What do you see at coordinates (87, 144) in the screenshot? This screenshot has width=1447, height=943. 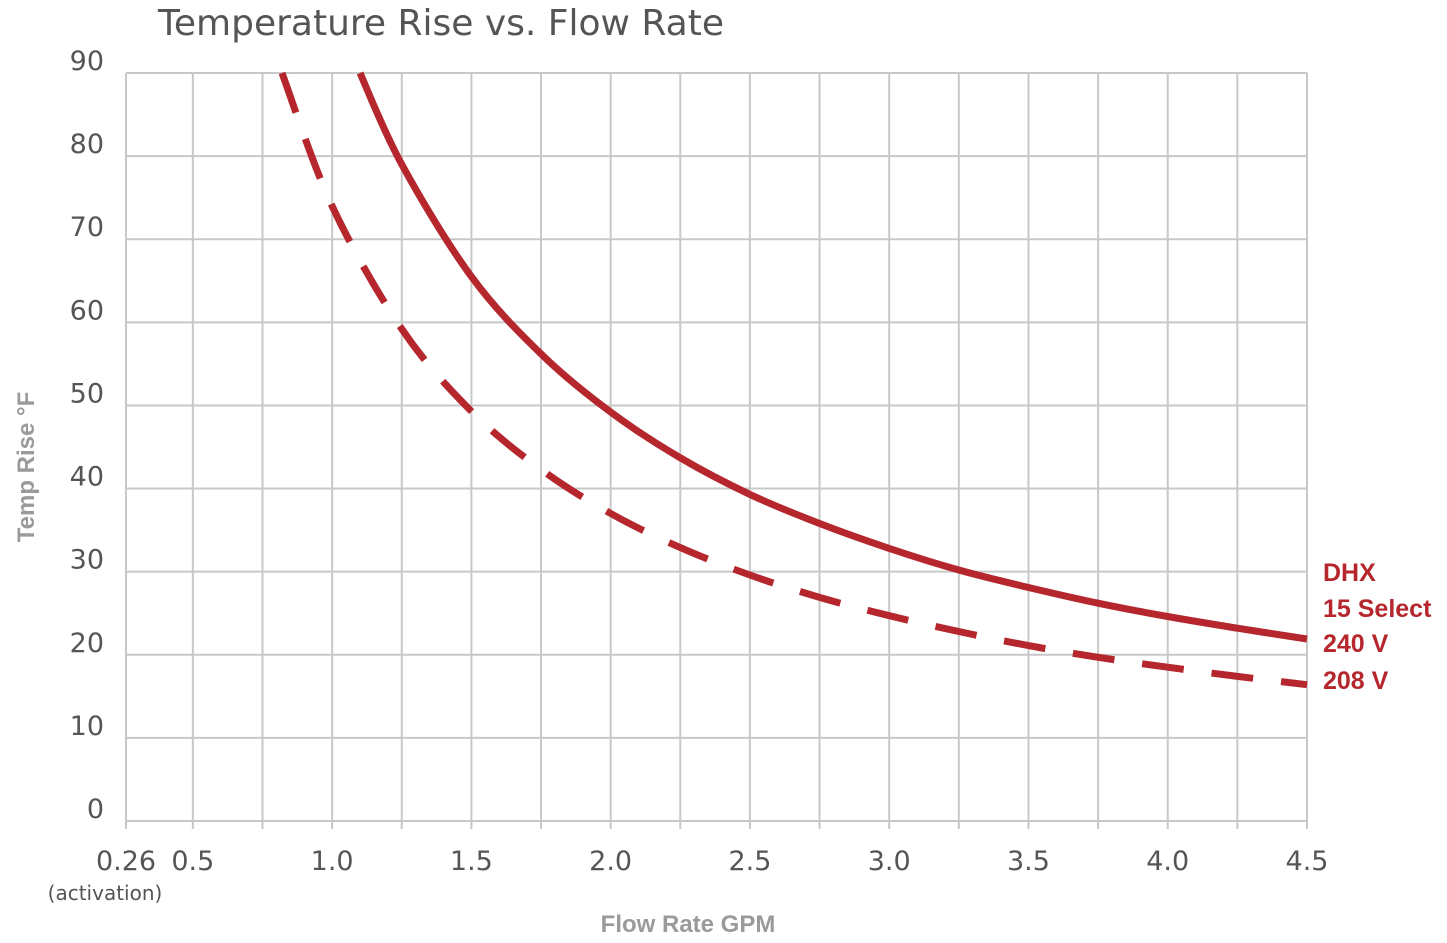 I see `y-tick-label: 80` at bounding box center [87, 144].